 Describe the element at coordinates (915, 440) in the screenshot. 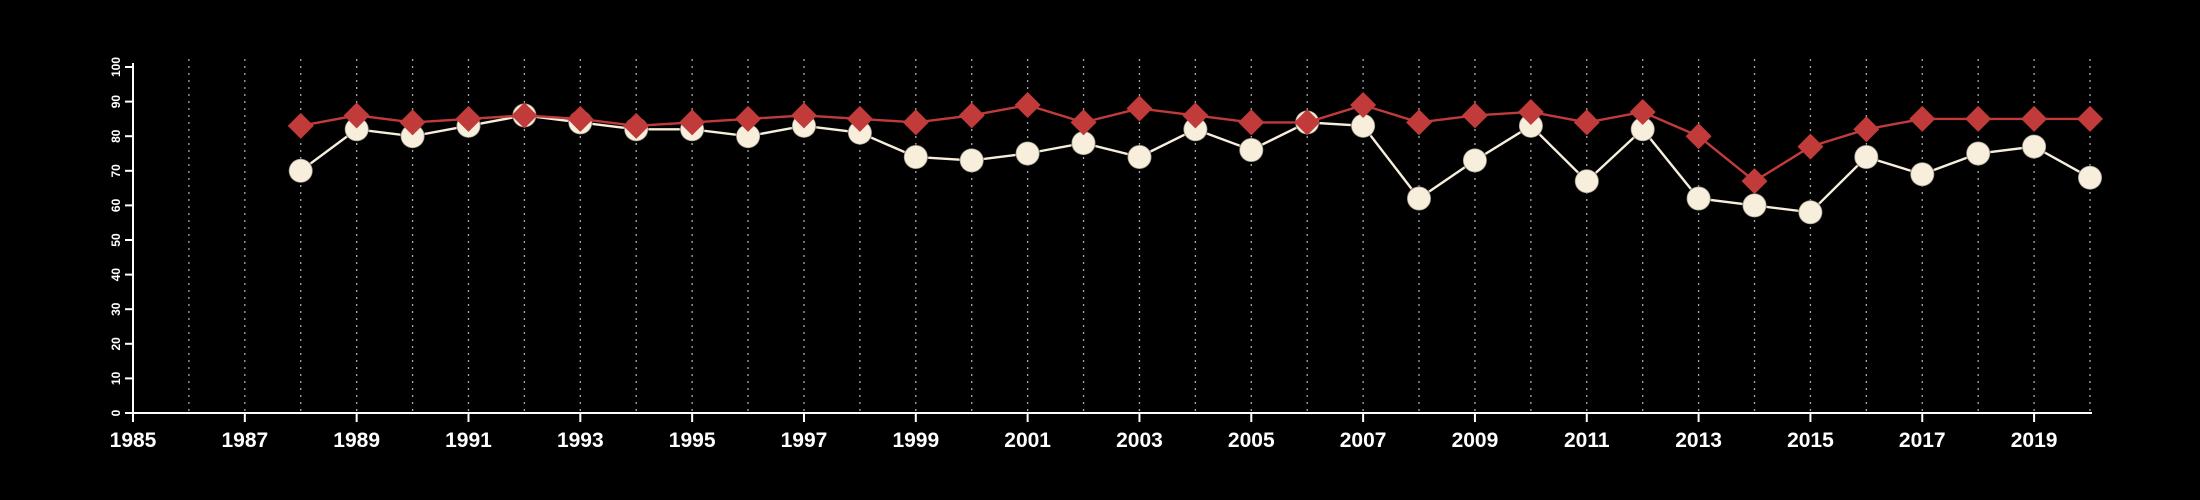

I see `x-tick-label: 1999` at that location.